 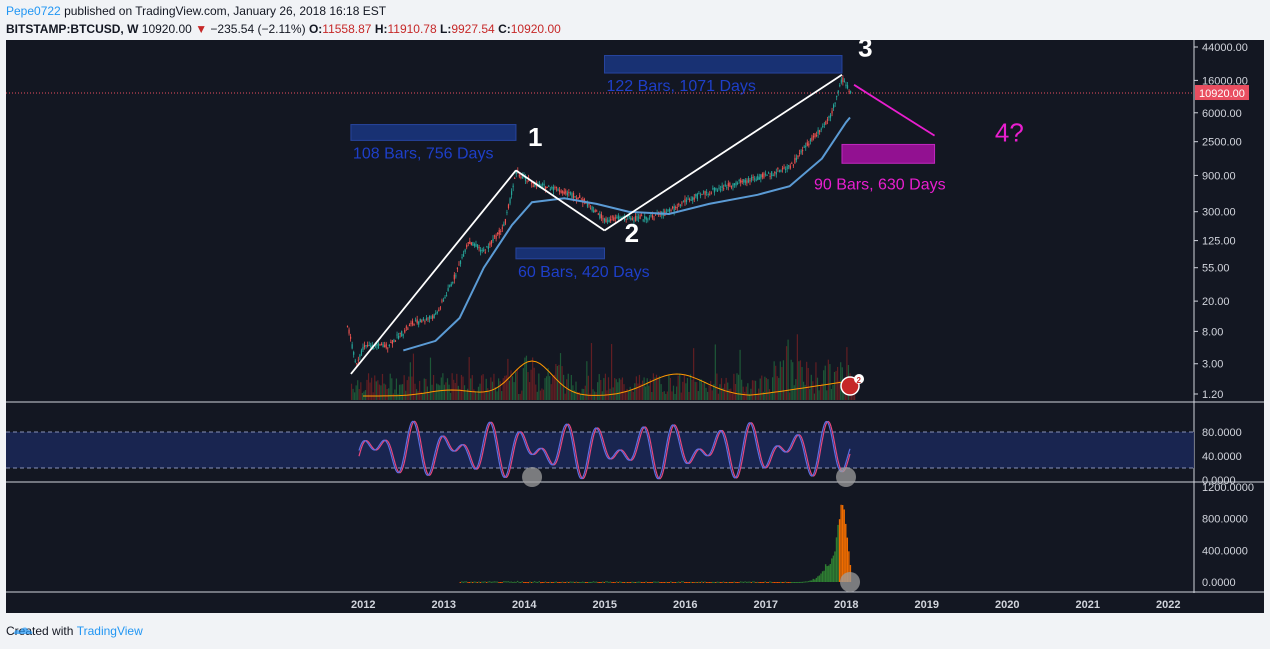 I want to click on y-tick-label: 6000.00, so click(x=1222, y=114).